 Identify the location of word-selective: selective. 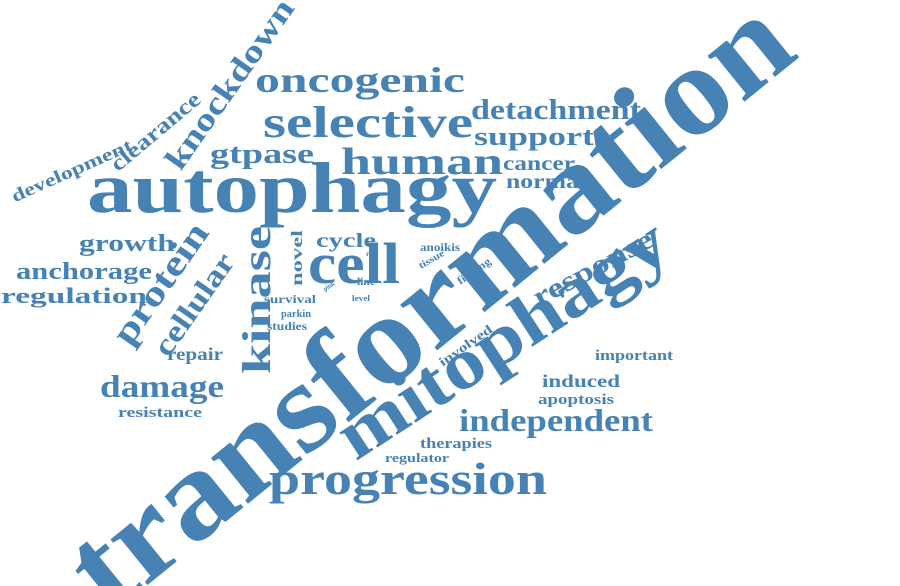
(368, 122).